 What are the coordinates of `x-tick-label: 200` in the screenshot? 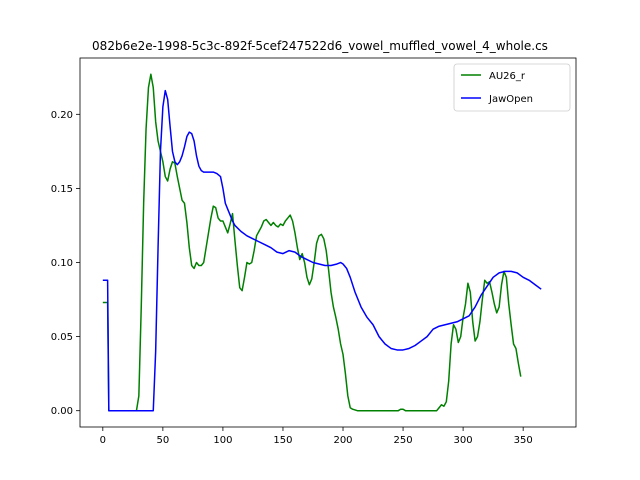 It's located at (342, 440).